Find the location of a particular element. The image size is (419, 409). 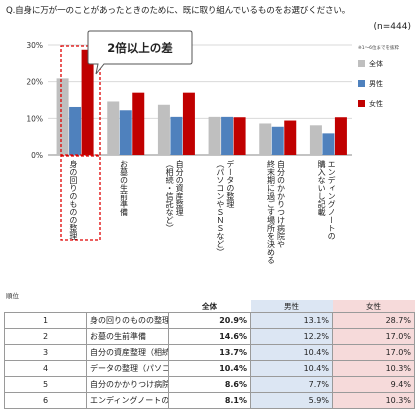

category-label: 自分のかかりつけ病院や is located at coordinates (281, 203).